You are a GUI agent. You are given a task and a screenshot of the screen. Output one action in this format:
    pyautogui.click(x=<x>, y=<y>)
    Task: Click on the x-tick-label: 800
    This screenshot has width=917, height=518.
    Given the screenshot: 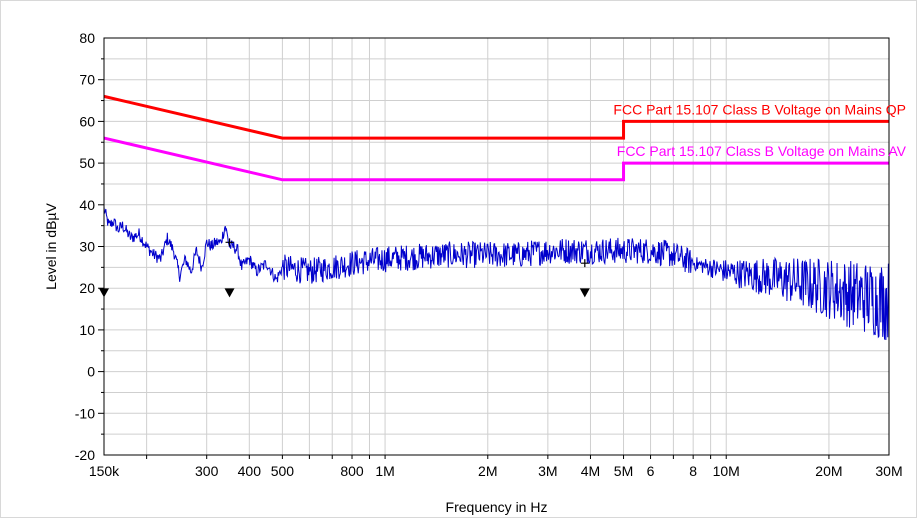 What is the action you would take?
    pyautogui.click(x=352, y=471)
    